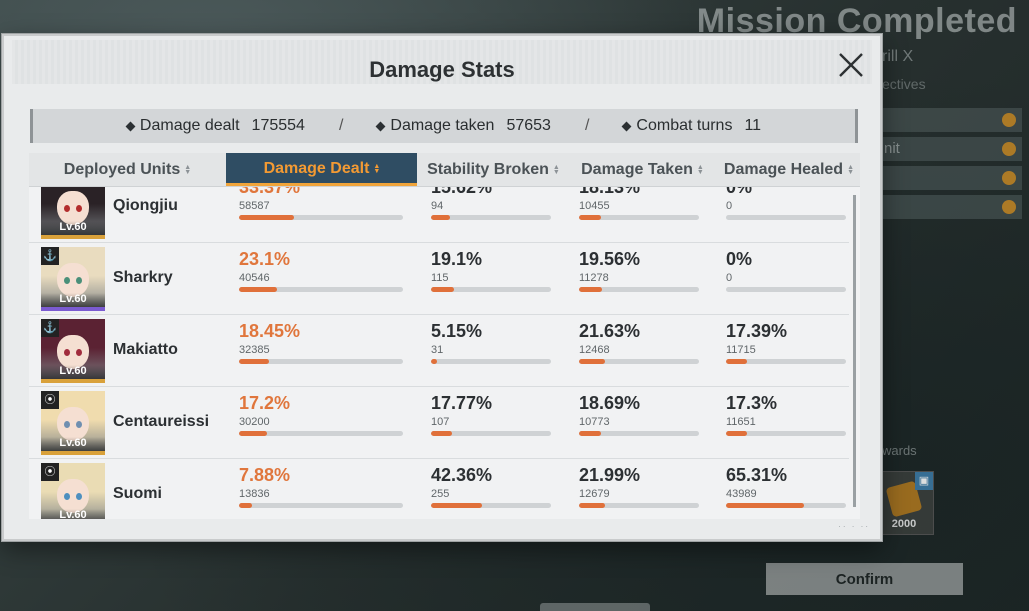  I want to click on dialog-footer-marks: ·· · ··, so click(854, 526).